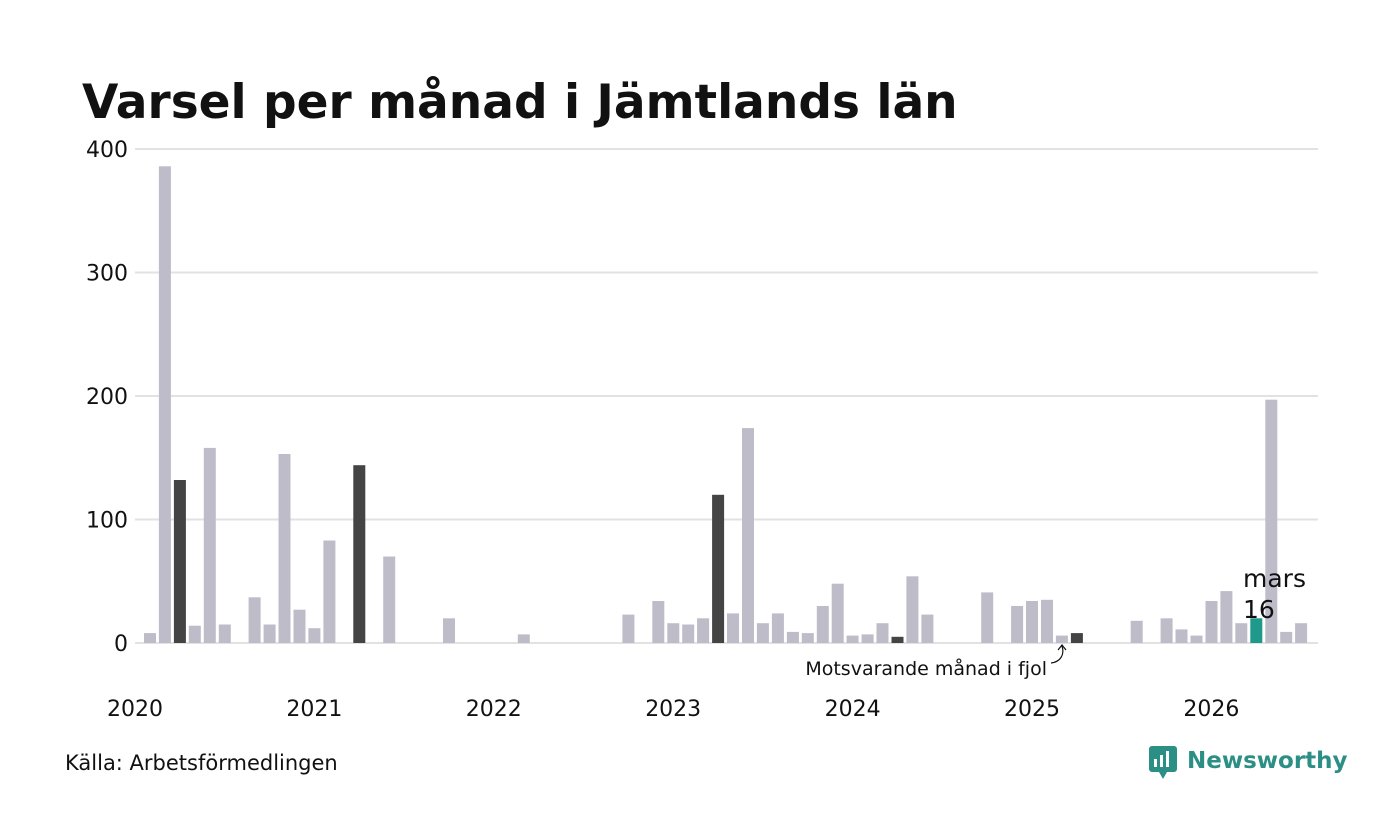  What do you see at coordinates (1274, 578) in the screenshot?
I see `current-month-label: mars` at bounding box center [1274, 578].